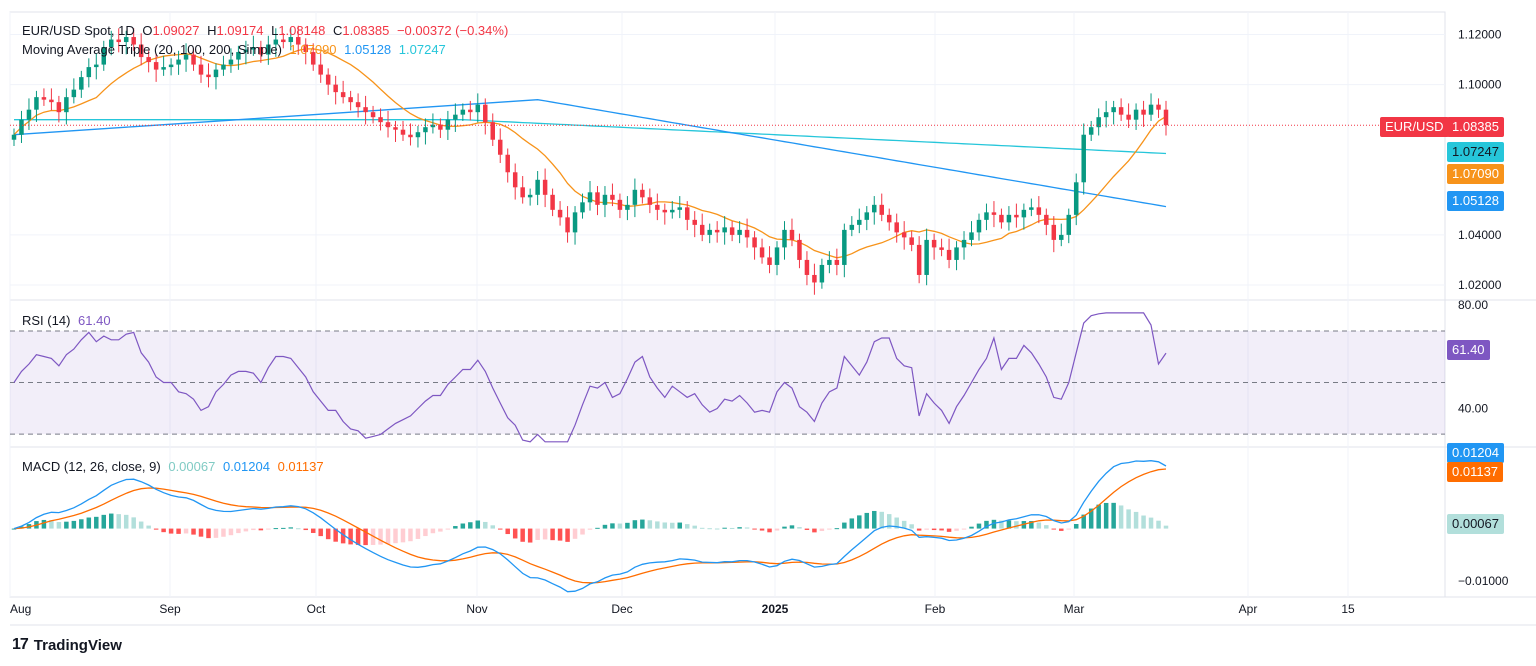 The width and height of the screenshot is (1536, 666). I want to click on close-label: C, so click(337, 30).